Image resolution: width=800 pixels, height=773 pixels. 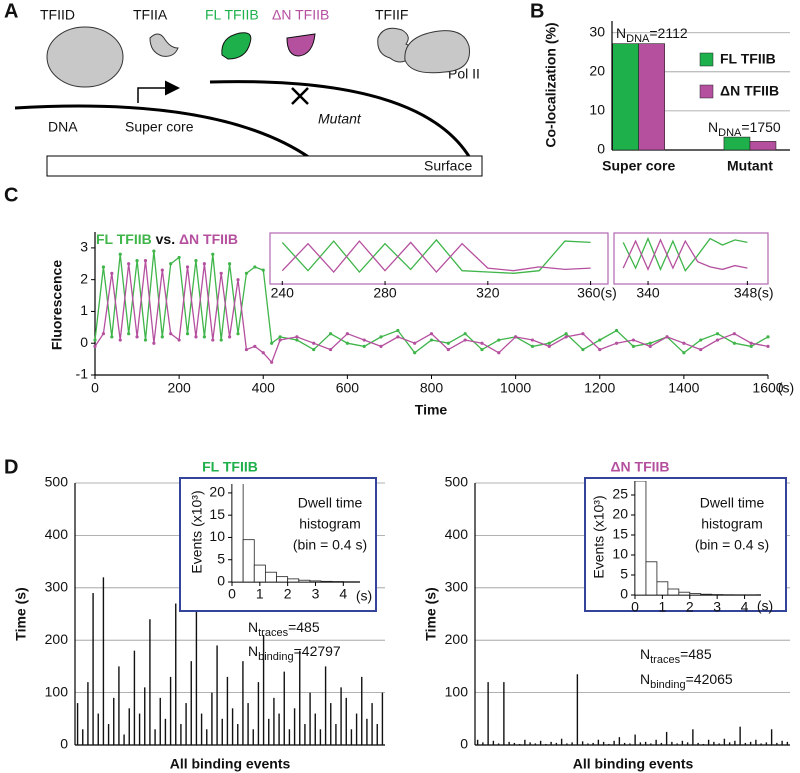 I want to click on y-axis-label: Fluorescence, so click(x=57, y=305).